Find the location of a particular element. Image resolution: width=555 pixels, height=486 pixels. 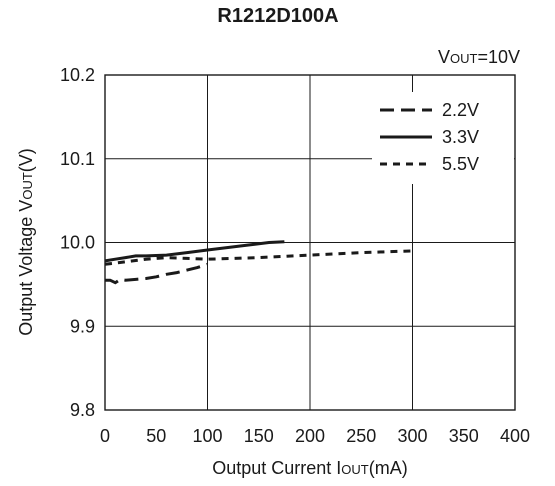

series-line-5.5V is located at coordinates (258, 257).